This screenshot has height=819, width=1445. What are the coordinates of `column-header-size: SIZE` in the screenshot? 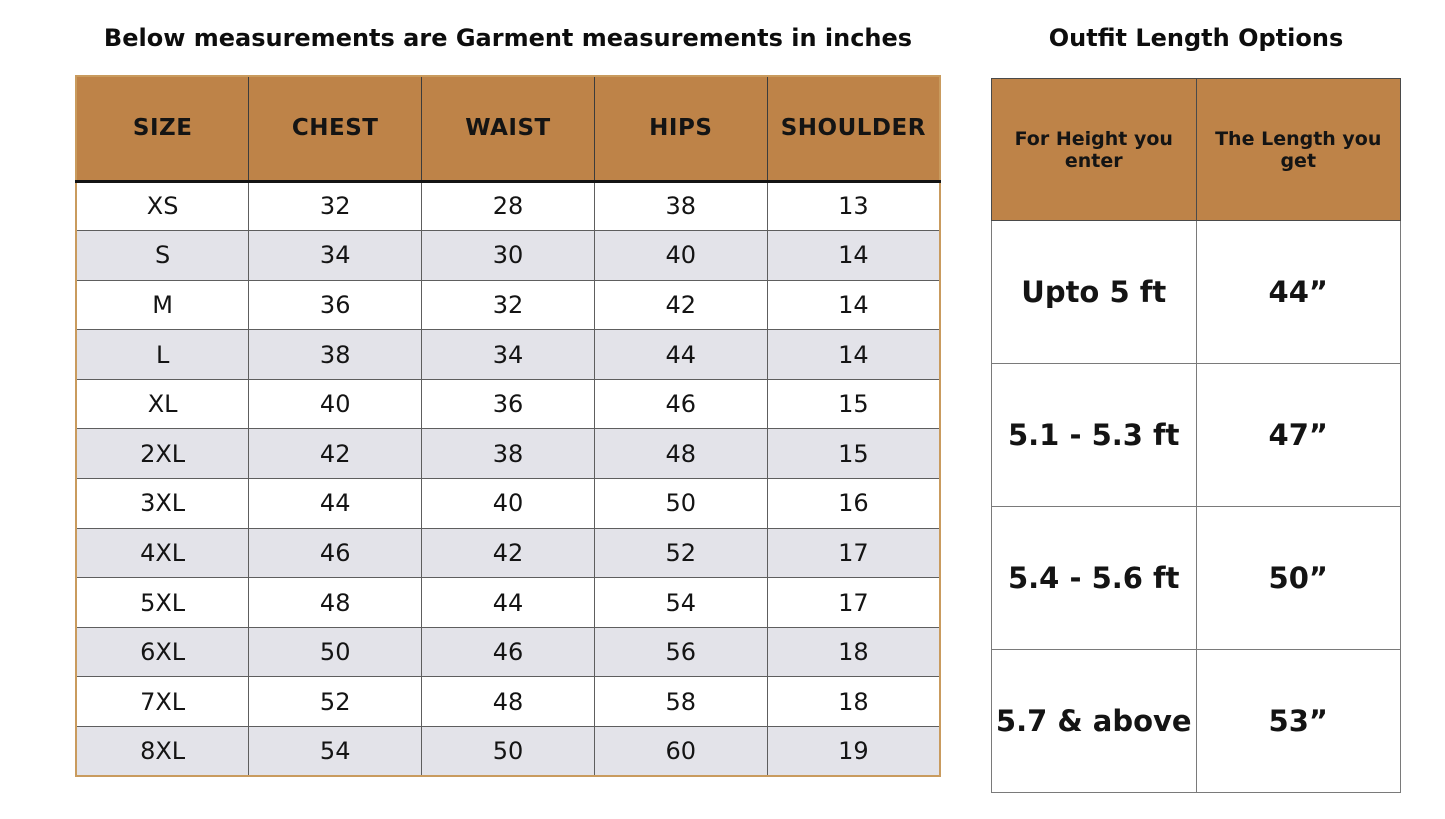 It's located at (162, 129).